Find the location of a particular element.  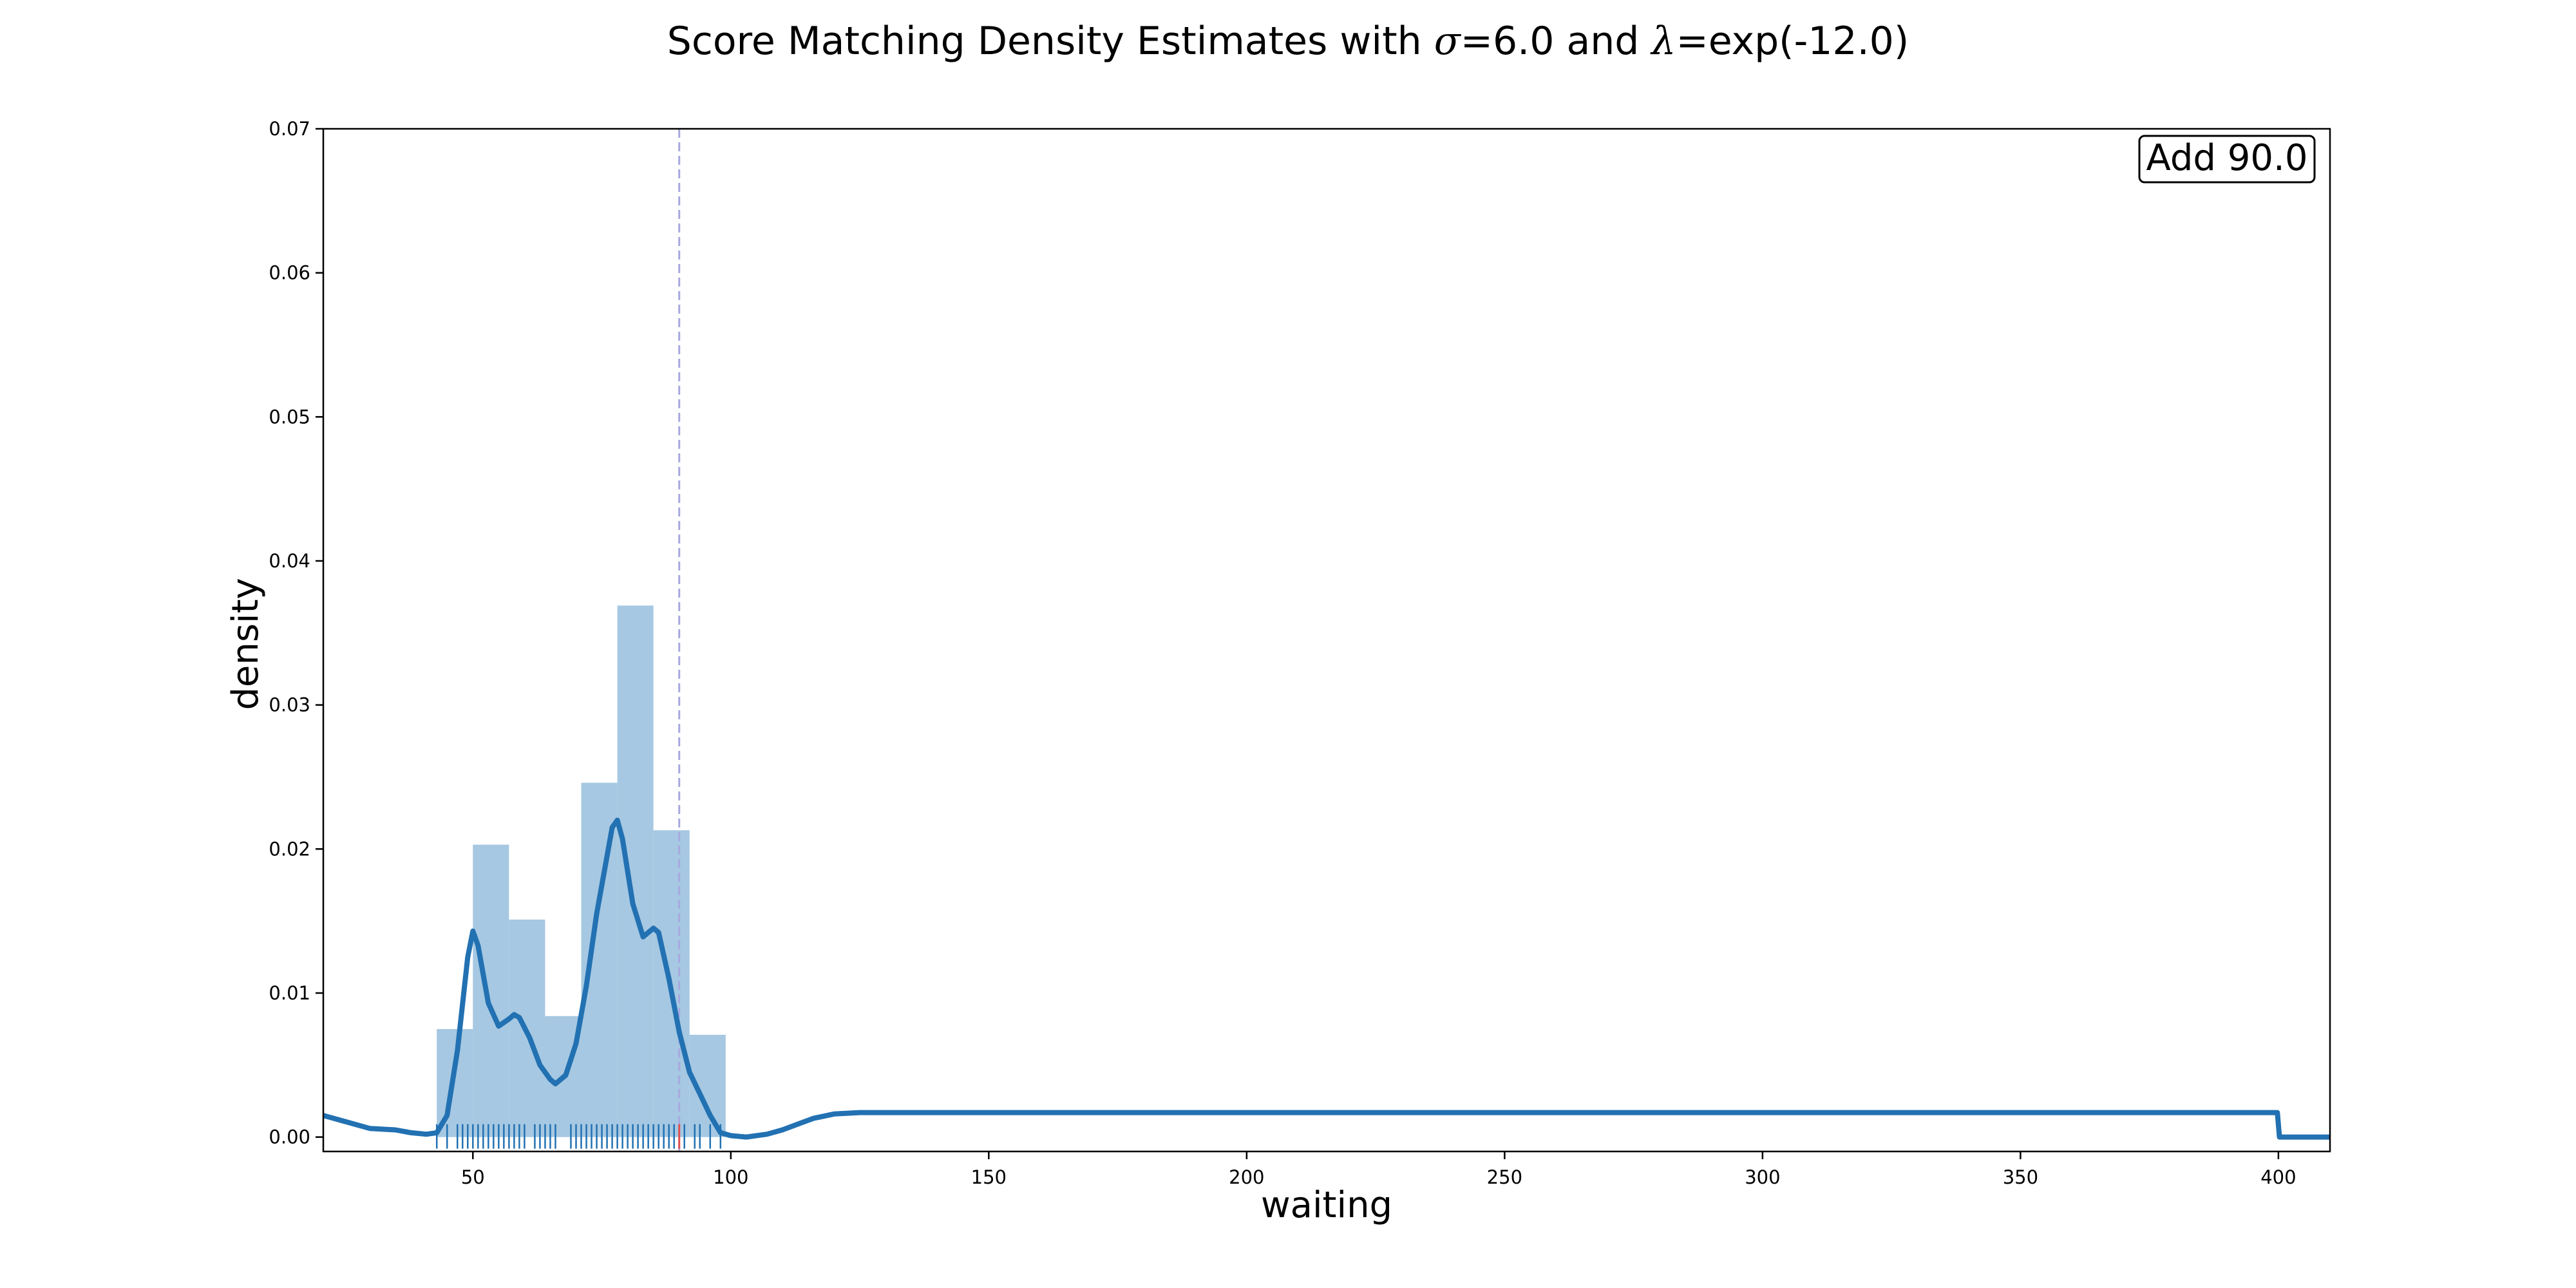

x-tick-label: 250 is located at coordinates (1504, 1177).